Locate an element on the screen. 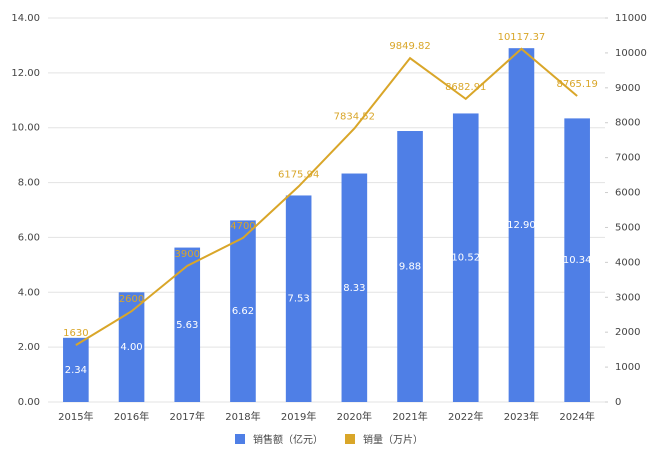 This screenshot has width=660, height=475. line-value-label: 4700 is located at coordinates (242, 226).